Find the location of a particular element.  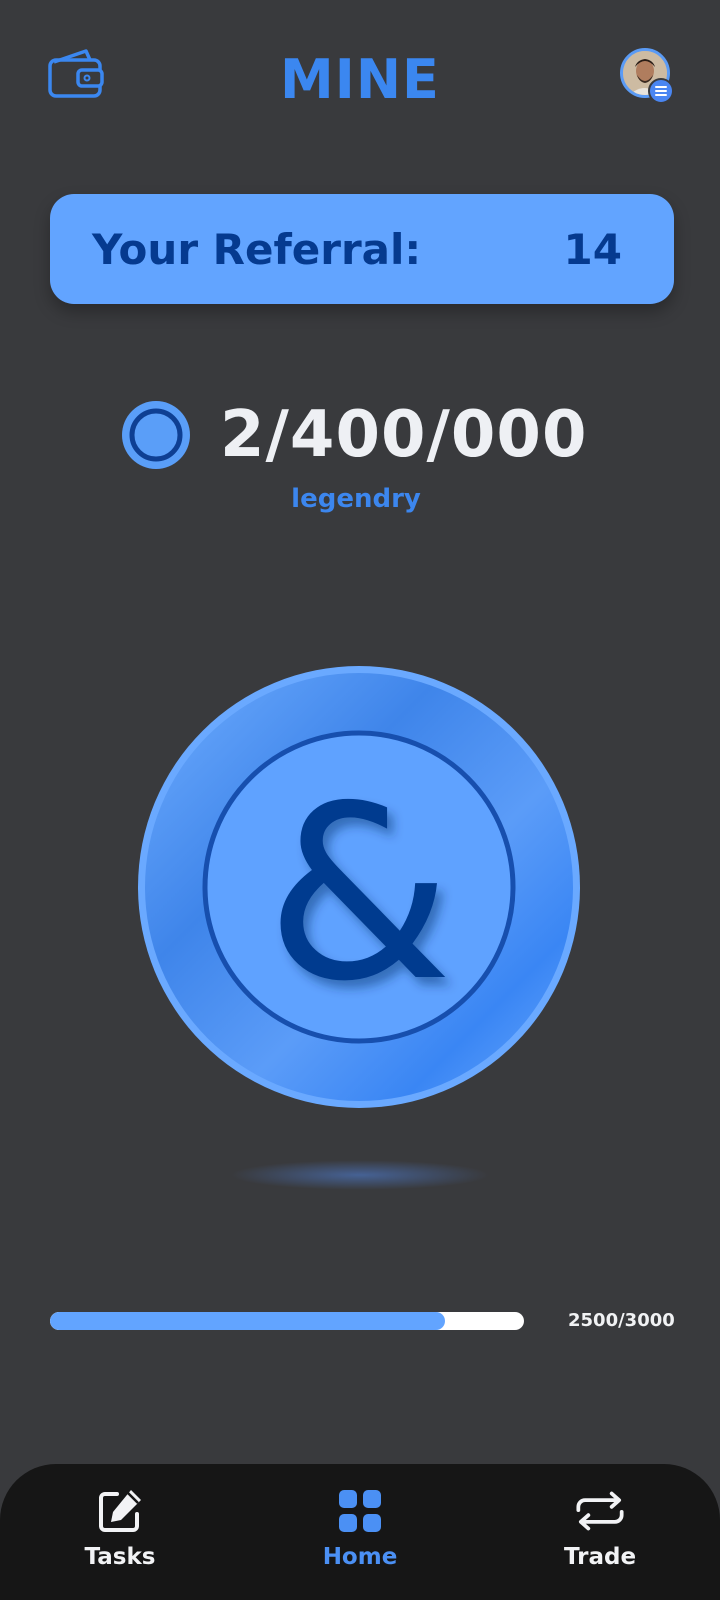

nav-item-tasks: Tasks is located at coordinates (120, 1532).